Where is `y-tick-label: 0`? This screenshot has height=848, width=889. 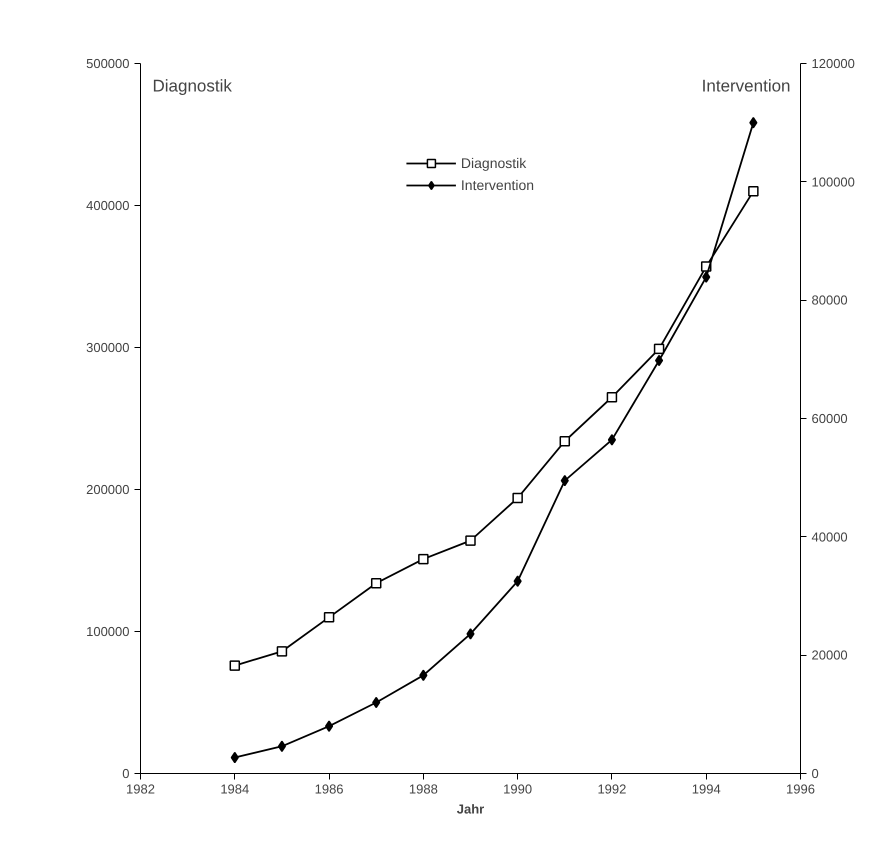
y-tick-label: 0 is located at coordinates (126, 773).